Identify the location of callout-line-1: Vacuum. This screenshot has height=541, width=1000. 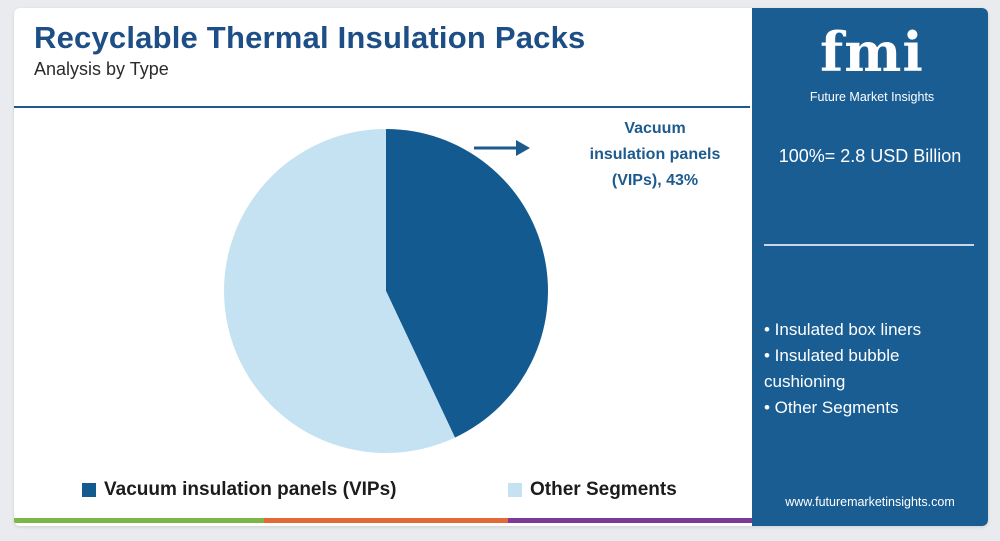
(655, 128).